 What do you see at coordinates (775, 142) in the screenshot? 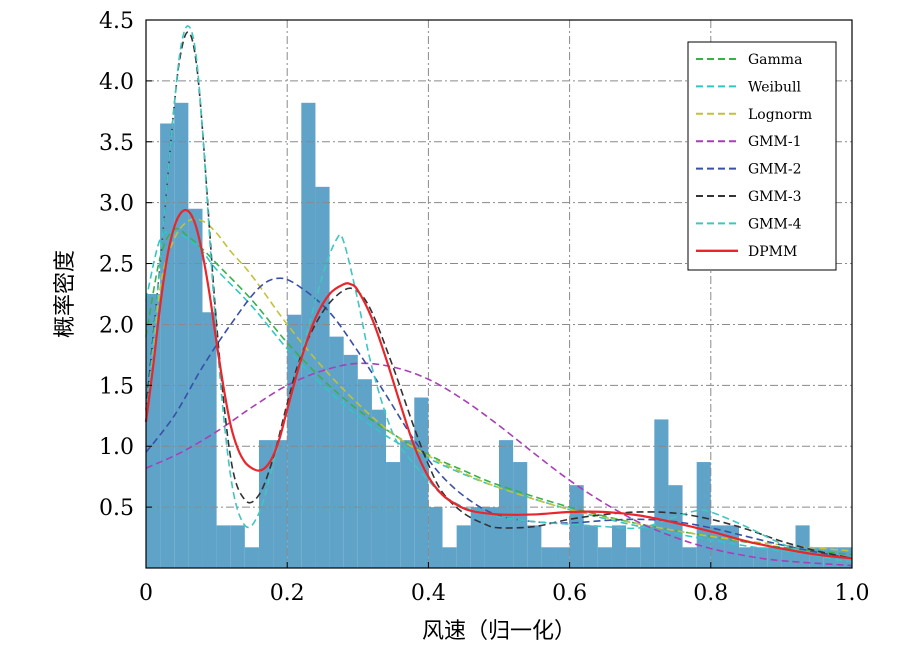
I see `legend-label-gmm-1: GMM-1` at bounding box center [775, 142].